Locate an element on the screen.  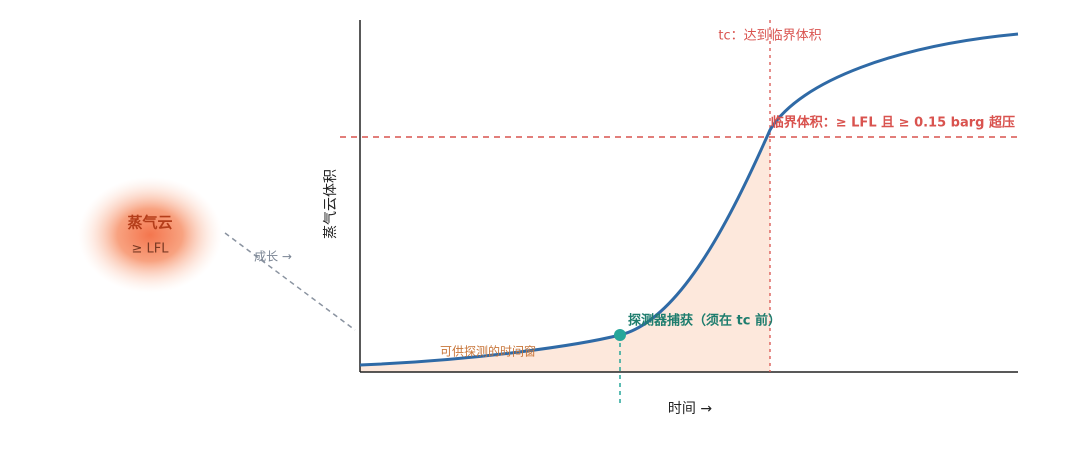
vapor-cloud is located at coordinates (150, 235).